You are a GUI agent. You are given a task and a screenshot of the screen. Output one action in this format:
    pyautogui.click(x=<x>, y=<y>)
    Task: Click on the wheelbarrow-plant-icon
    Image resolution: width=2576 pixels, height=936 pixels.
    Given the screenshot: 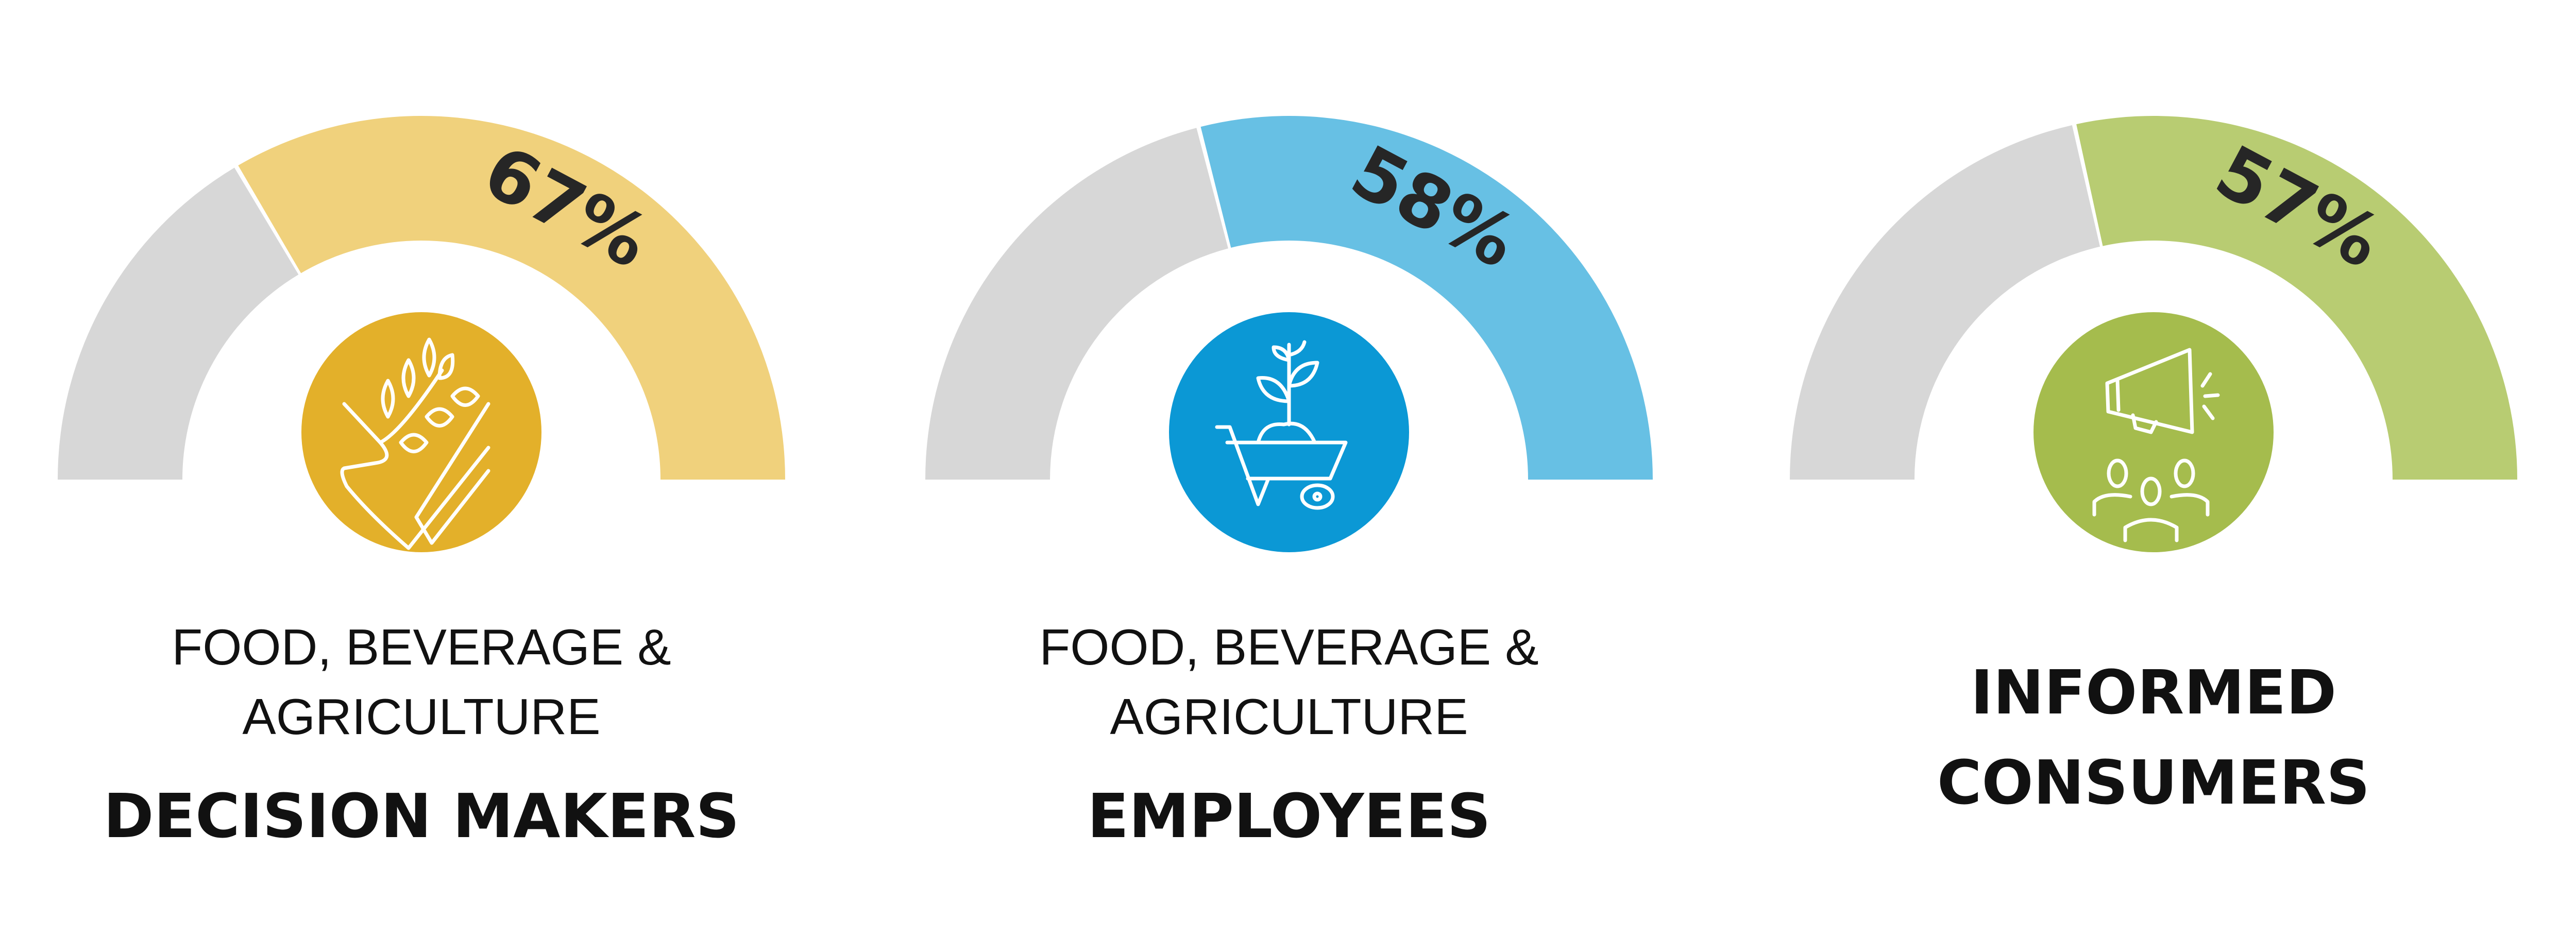 What is the action you would take?
    pyautogui.click(x=1281, y=425)
    